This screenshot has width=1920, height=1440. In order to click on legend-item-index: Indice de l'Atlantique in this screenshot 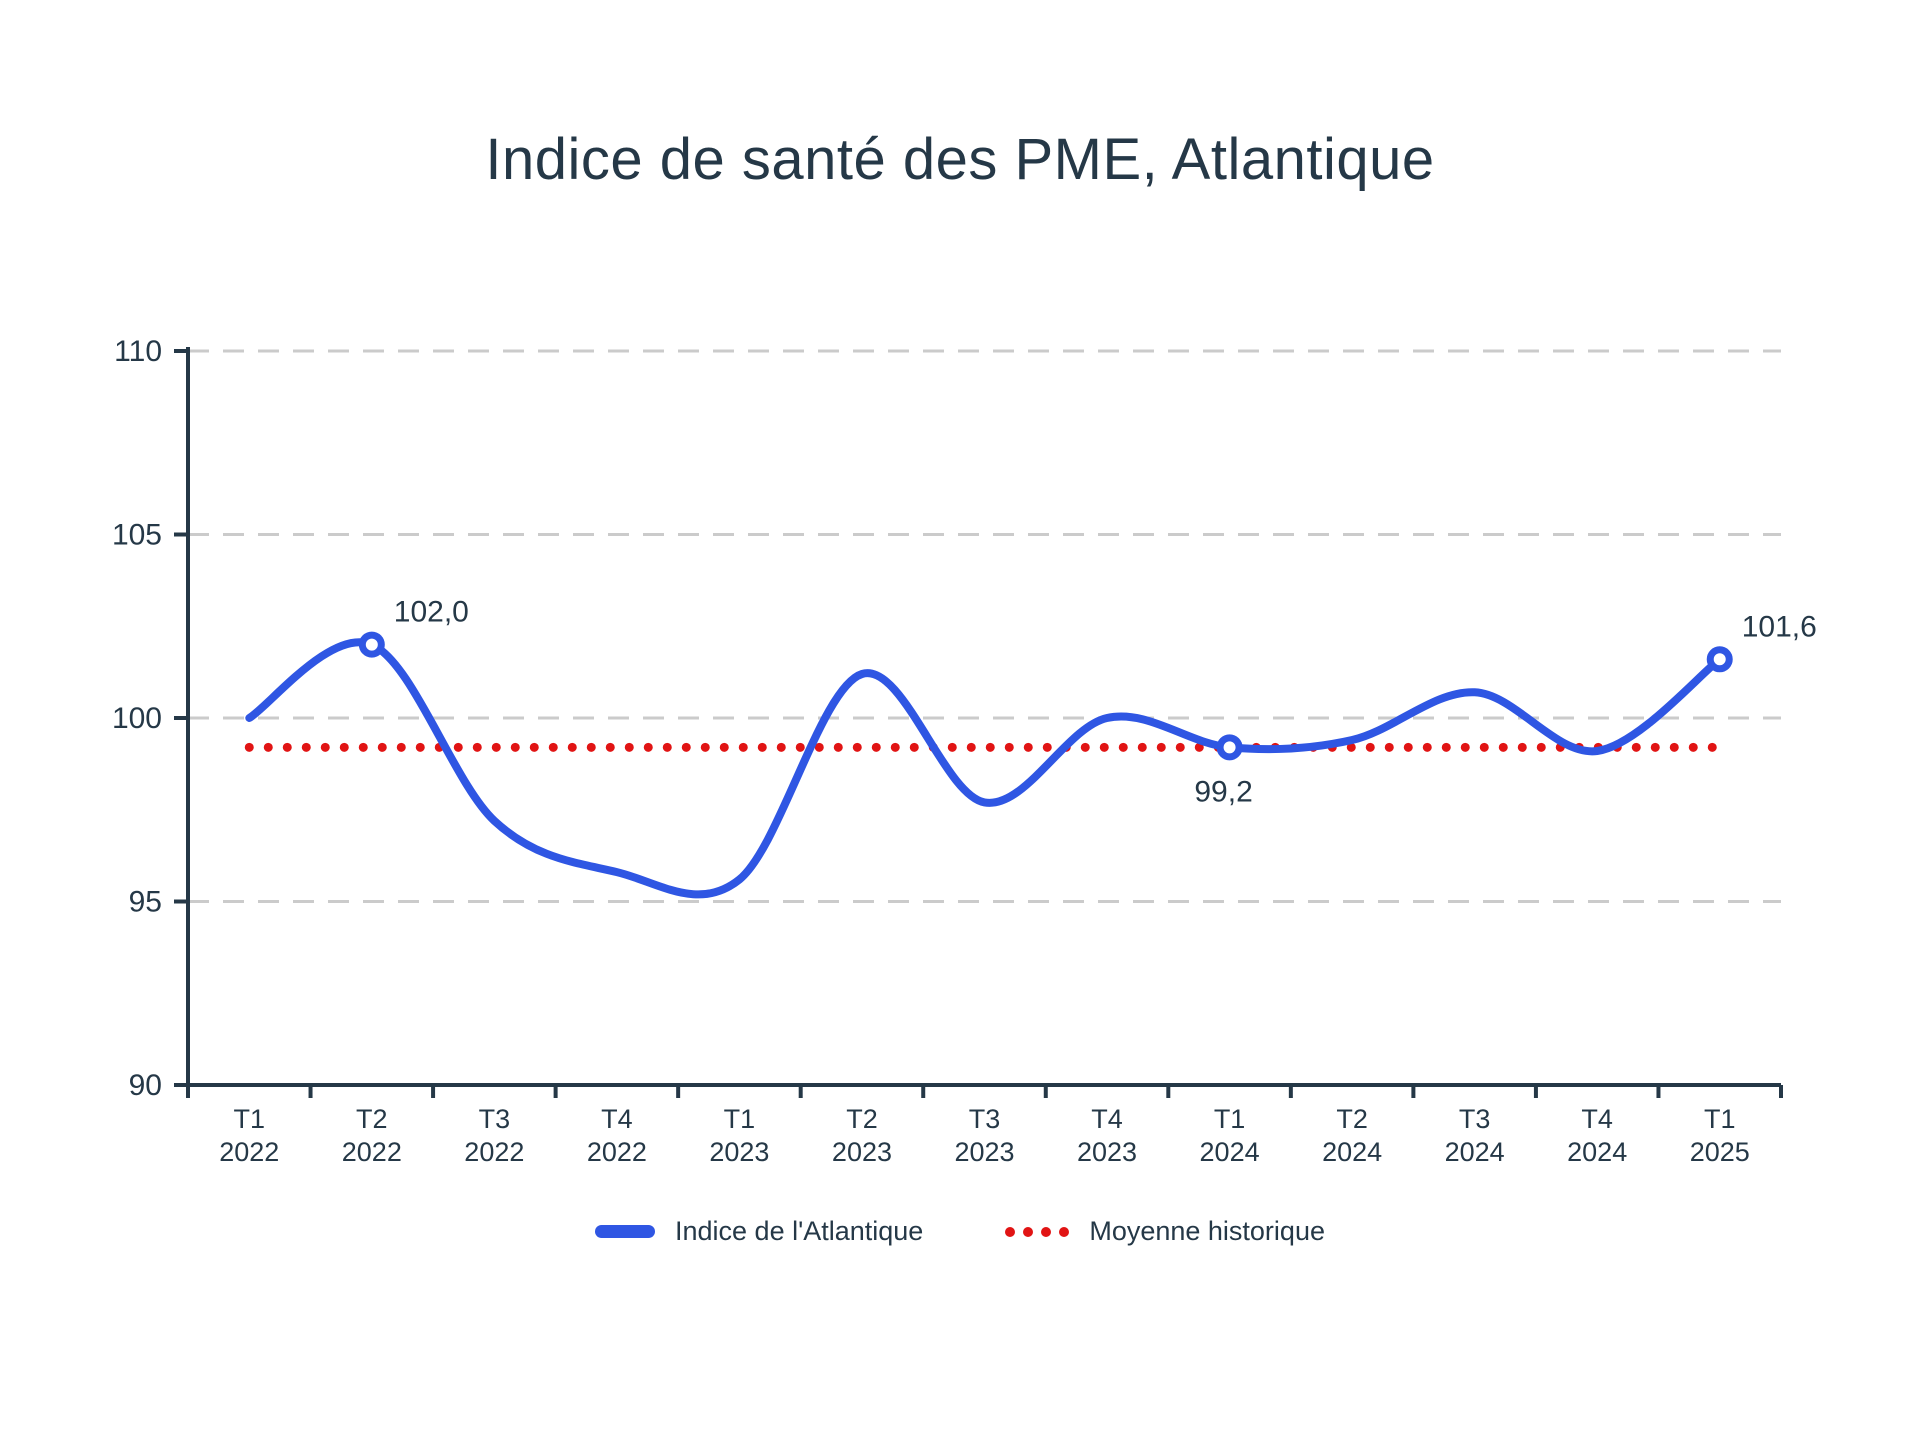, I will do `click(759, 1231)`.